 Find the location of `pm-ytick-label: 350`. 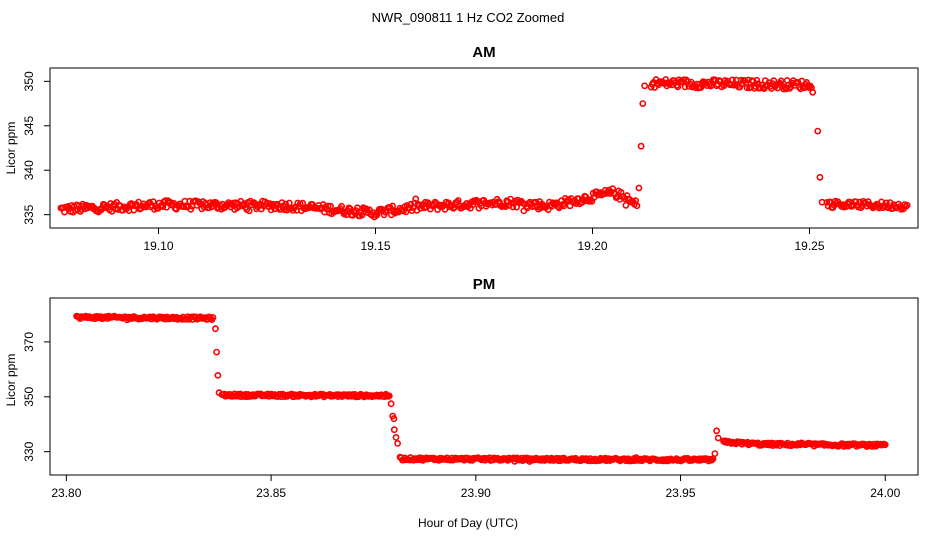

pm-ytick-label: 350 is located at coordinates (29, 396).